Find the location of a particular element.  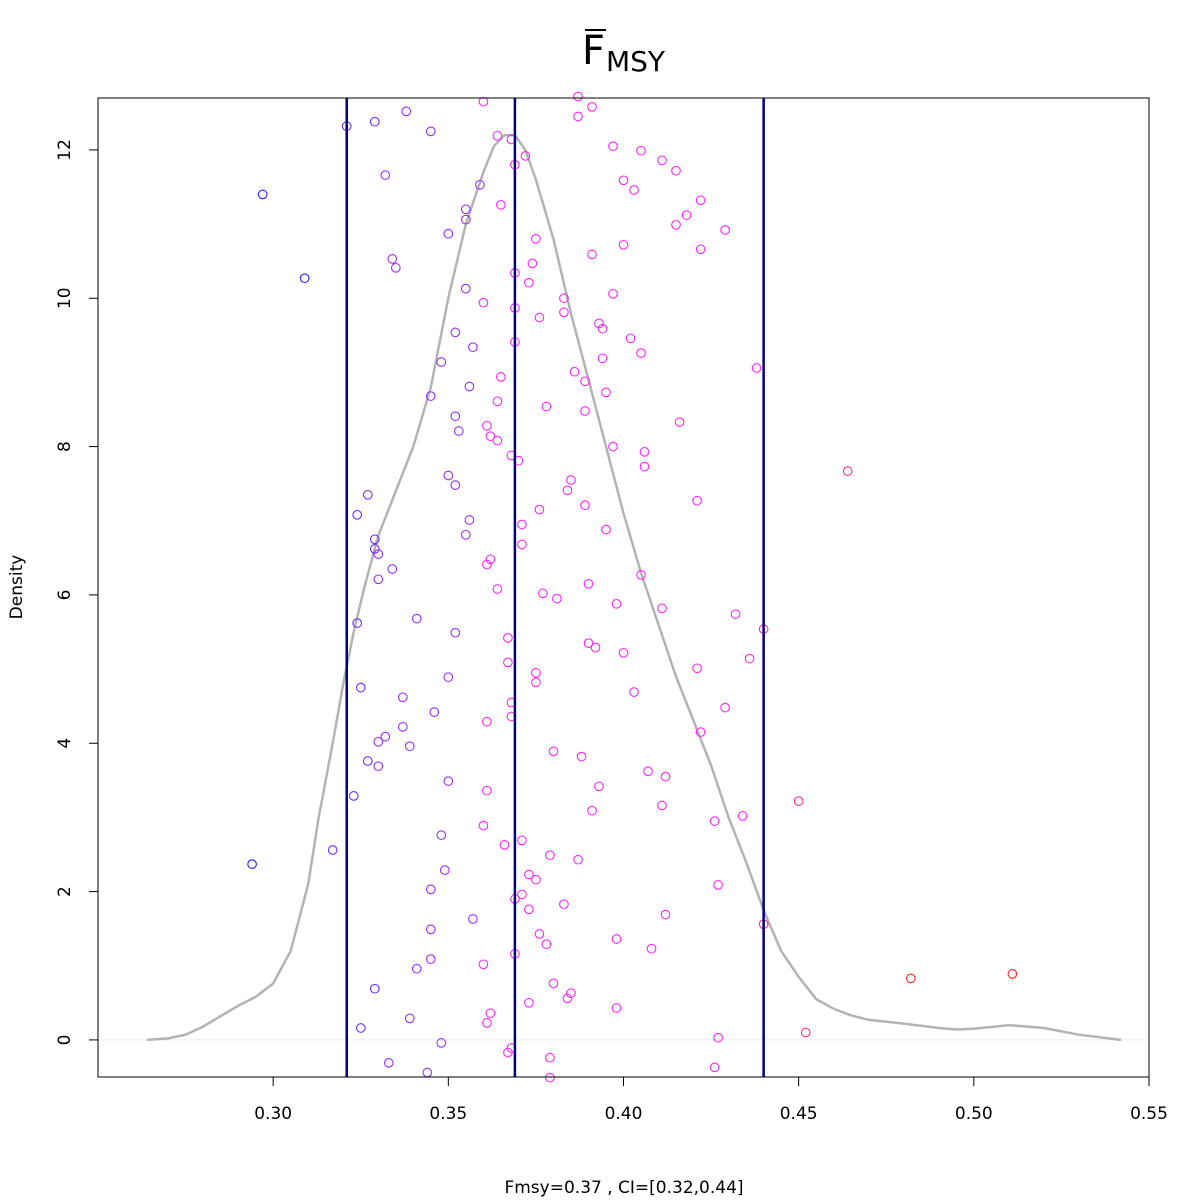

x-tick-label: 0.40 is located at coordinates (624, 1114).